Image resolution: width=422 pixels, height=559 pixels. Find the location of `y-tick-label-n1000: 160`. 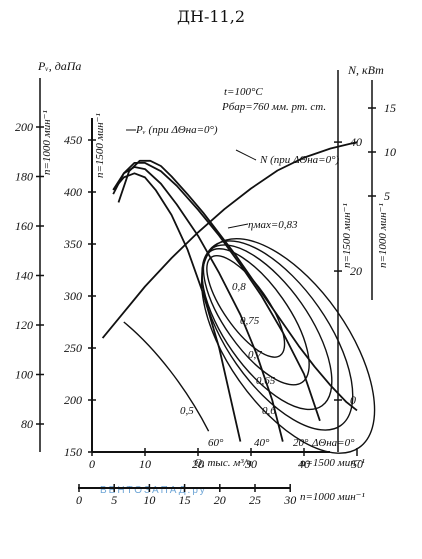

y-tick-label-n1000: 160 is located at coordinates (24, 226).